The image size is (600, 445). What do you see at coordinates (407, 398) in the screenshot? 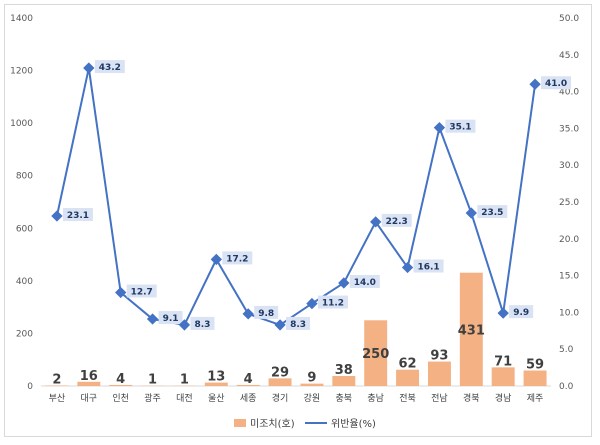
I see `category-tick-label: 전북` at bounding box center [407, 398].